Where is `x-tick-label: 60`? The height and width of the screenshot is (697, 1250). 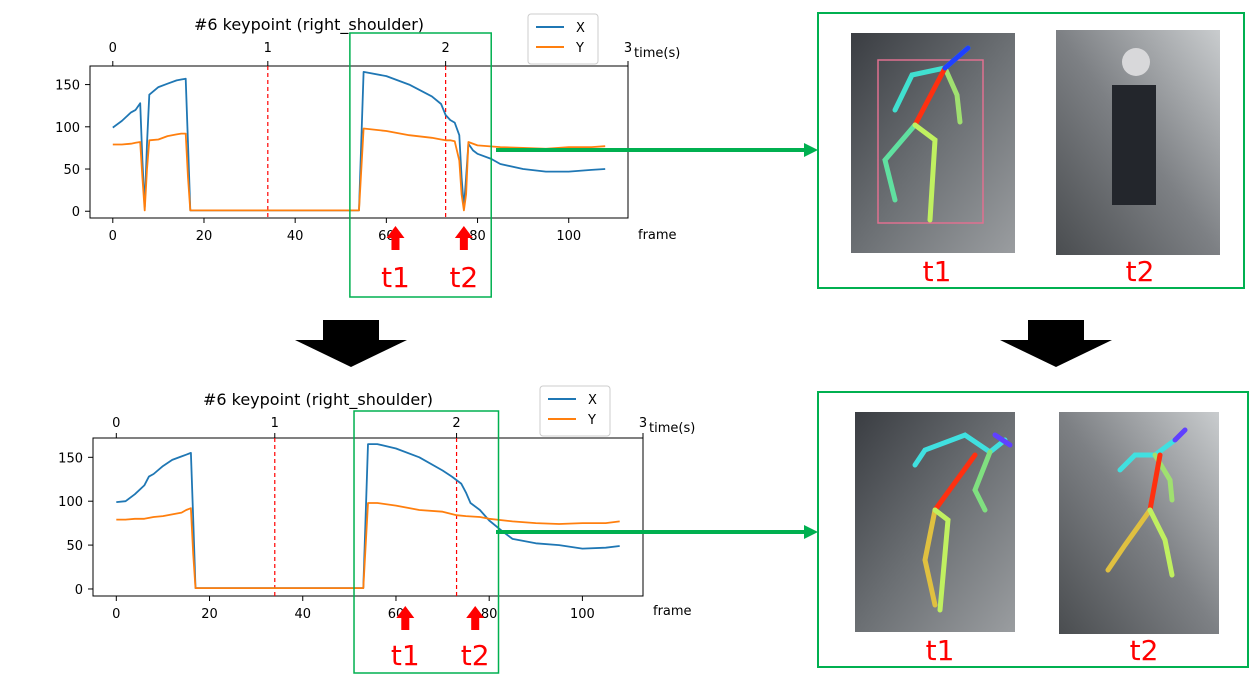
x-tick-label: 60 is located at coordinates (396, 614).